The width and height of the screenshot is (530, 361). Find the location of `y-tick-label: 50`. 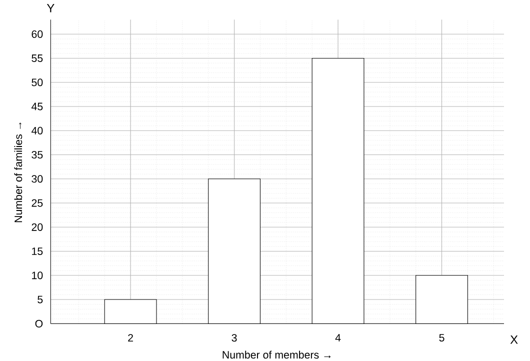

y-tick-label: 50 is located at coordinates (37, 82).